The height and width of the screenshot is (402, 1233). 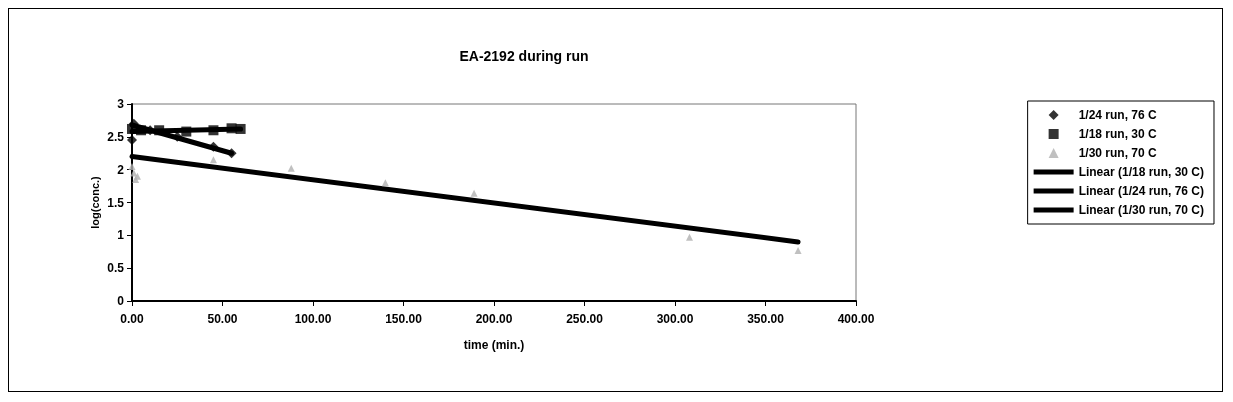 What do you see at coordinates (675, 319) in the screenshot?
I see `x-tick-label: 300.00` at bounding box center [675, 319].